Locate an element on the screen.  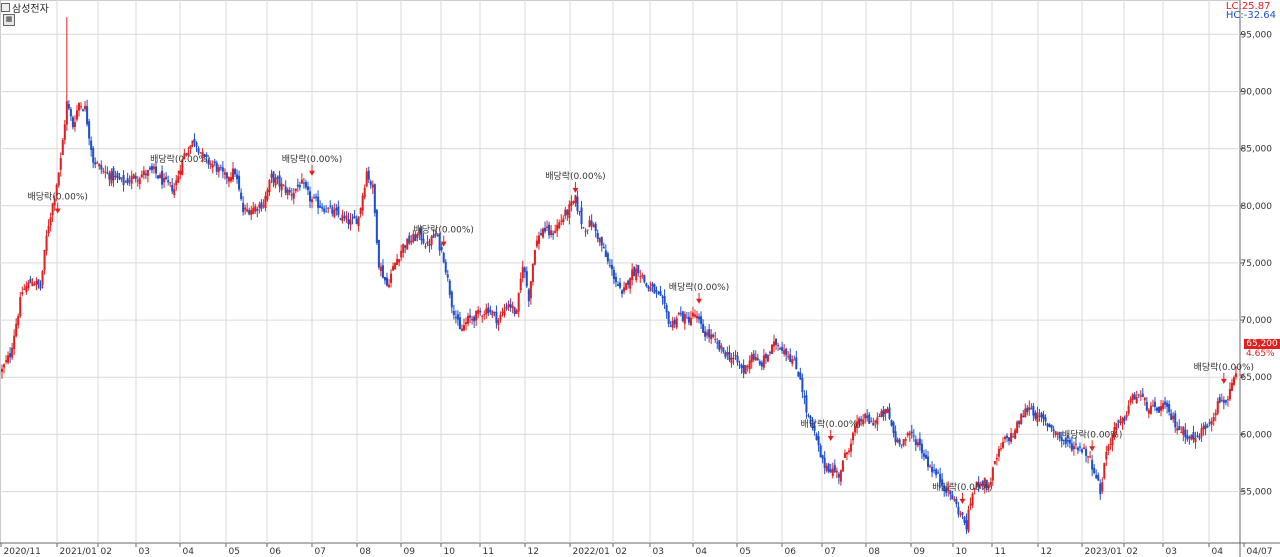
x-tick-label: 04 is located at coordinates (702, 552).